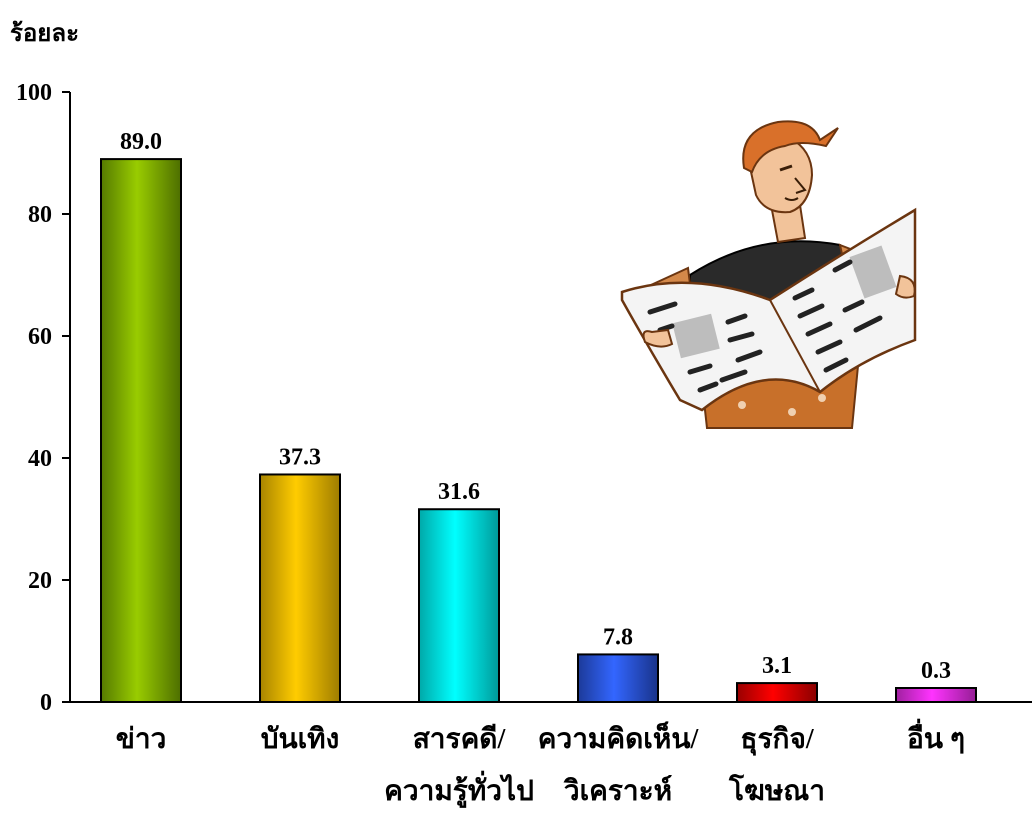  Describe the element at coordinates (40, 337) in the screenshot. I see `y-tick-label: 60` at that location.